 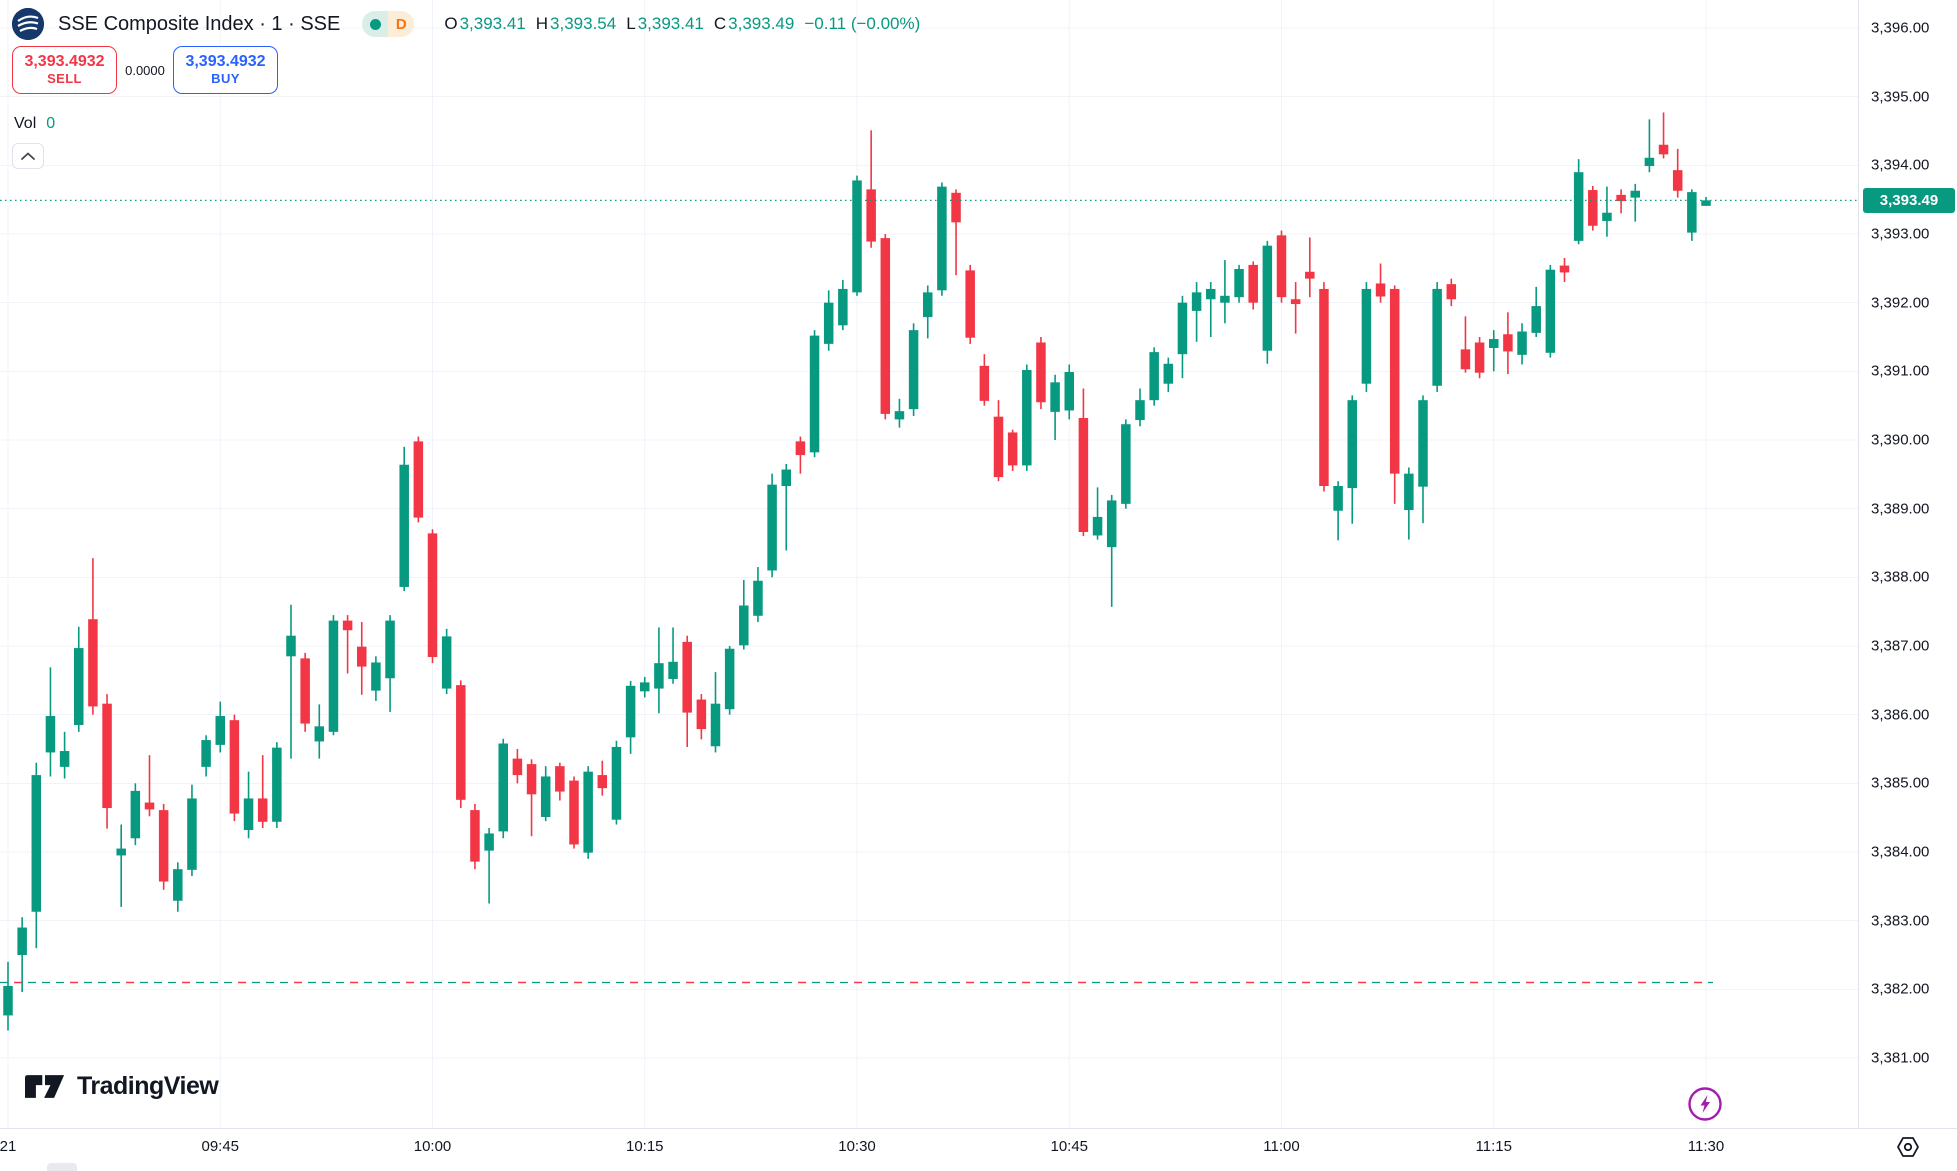 What do you see at coordinates (28, 156) in the screenshot?
I see `collapse-pane-button` at bounding box center [28, 156].